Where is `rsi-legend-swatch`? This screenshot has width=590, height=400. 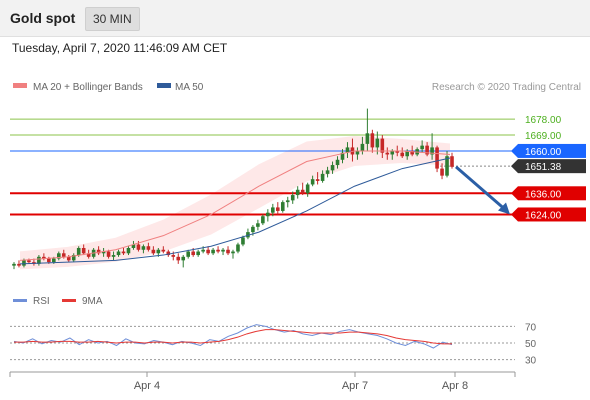
rsi-legend-swatch is located at coordinates (20, 300).